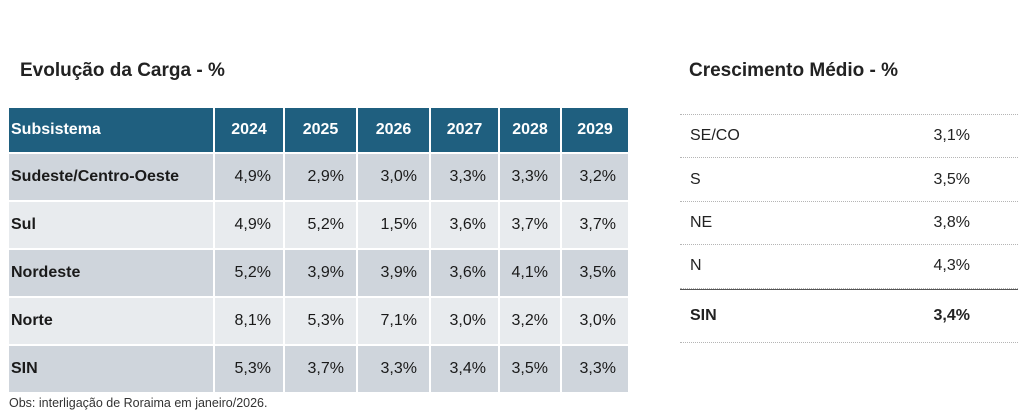  What do you see at coordinates (951, 266) in the screenshot?
I see `growth-value: 4,3%` at bounding box center [951, 266].